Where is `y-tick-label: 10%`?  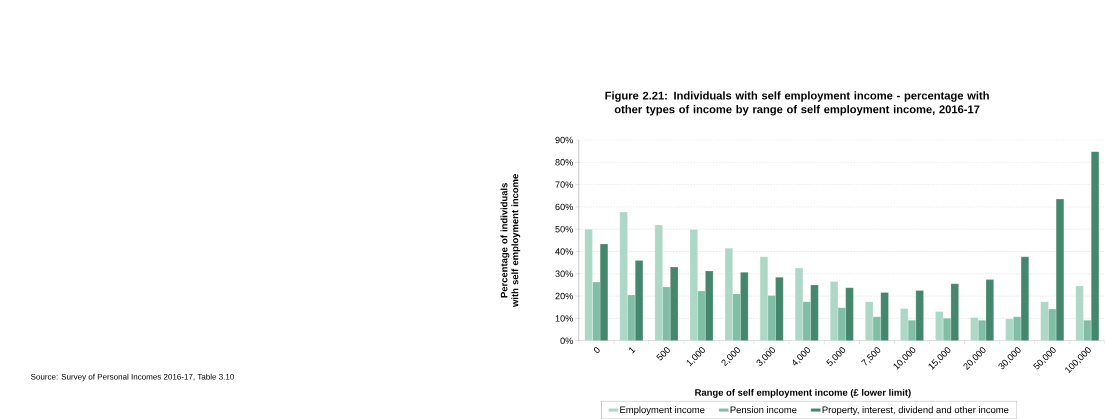
y-tick-label: 10% is located at coordinates (564, 318).